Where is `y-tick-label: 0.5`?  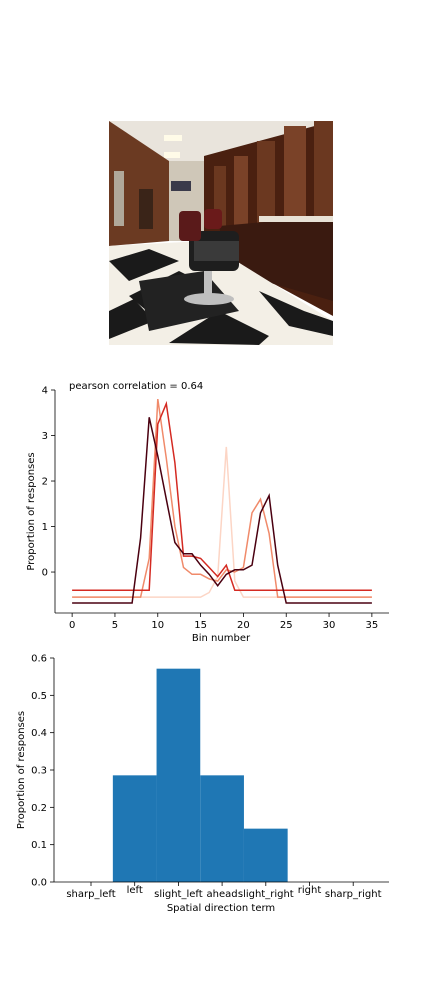 y-tick-label: 0.5 is located at coordinates (39, 696).